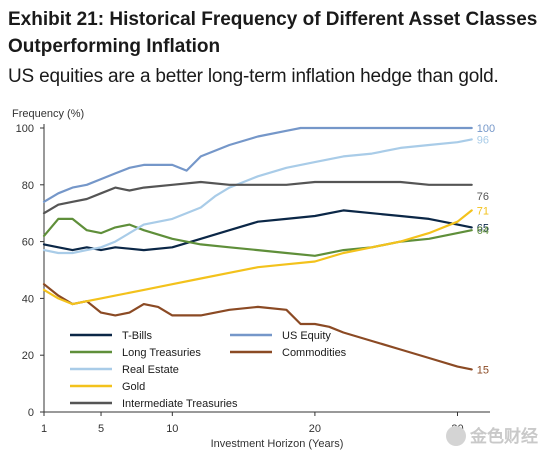 Image resolution: width=554 pixels, height=458 pixels. What do you see at coordinates (483, 370) in the screenshot?
I see `end-label-commodities: 15` at bounding box center [483, 370].